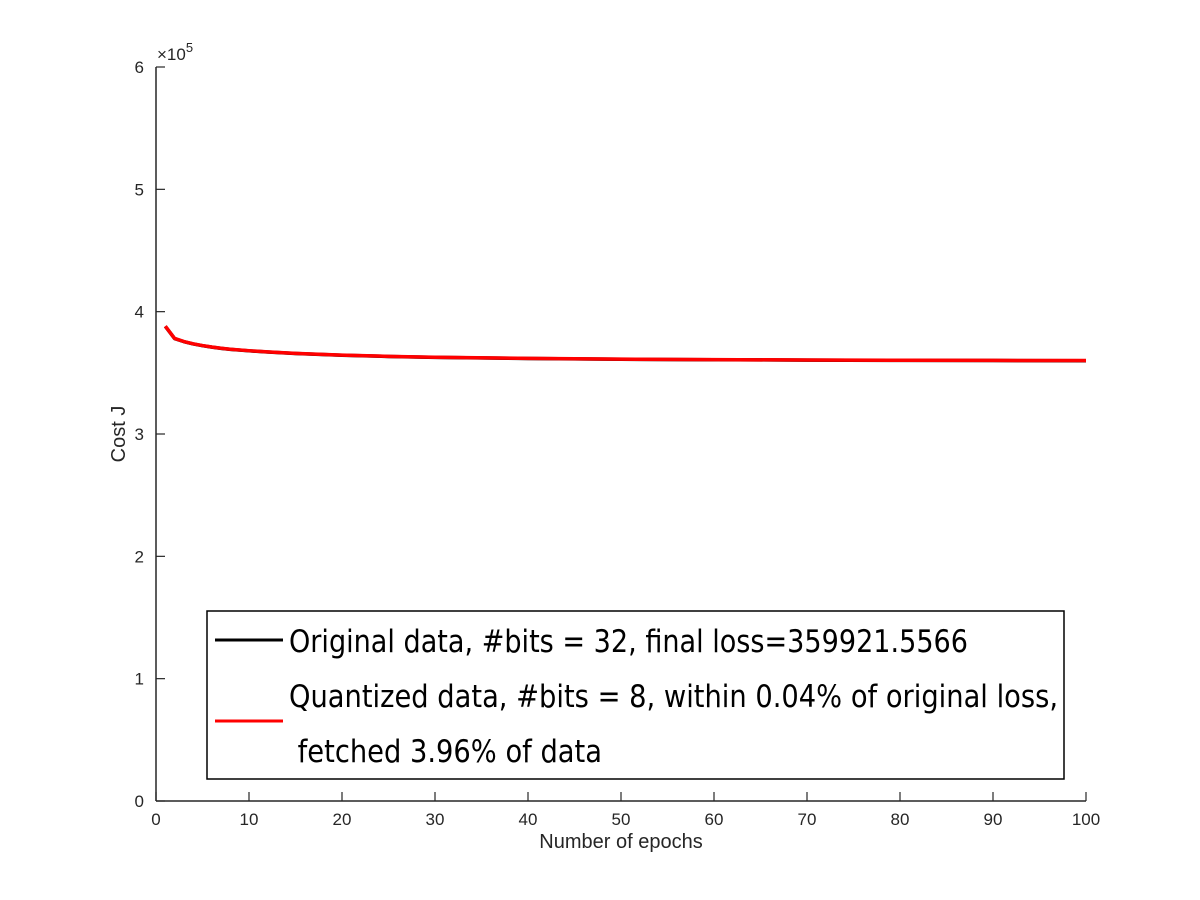 The height and width of the screenshot is (900, 1200). I want to click on y-axis-label: Cost J, so click(119, 434).